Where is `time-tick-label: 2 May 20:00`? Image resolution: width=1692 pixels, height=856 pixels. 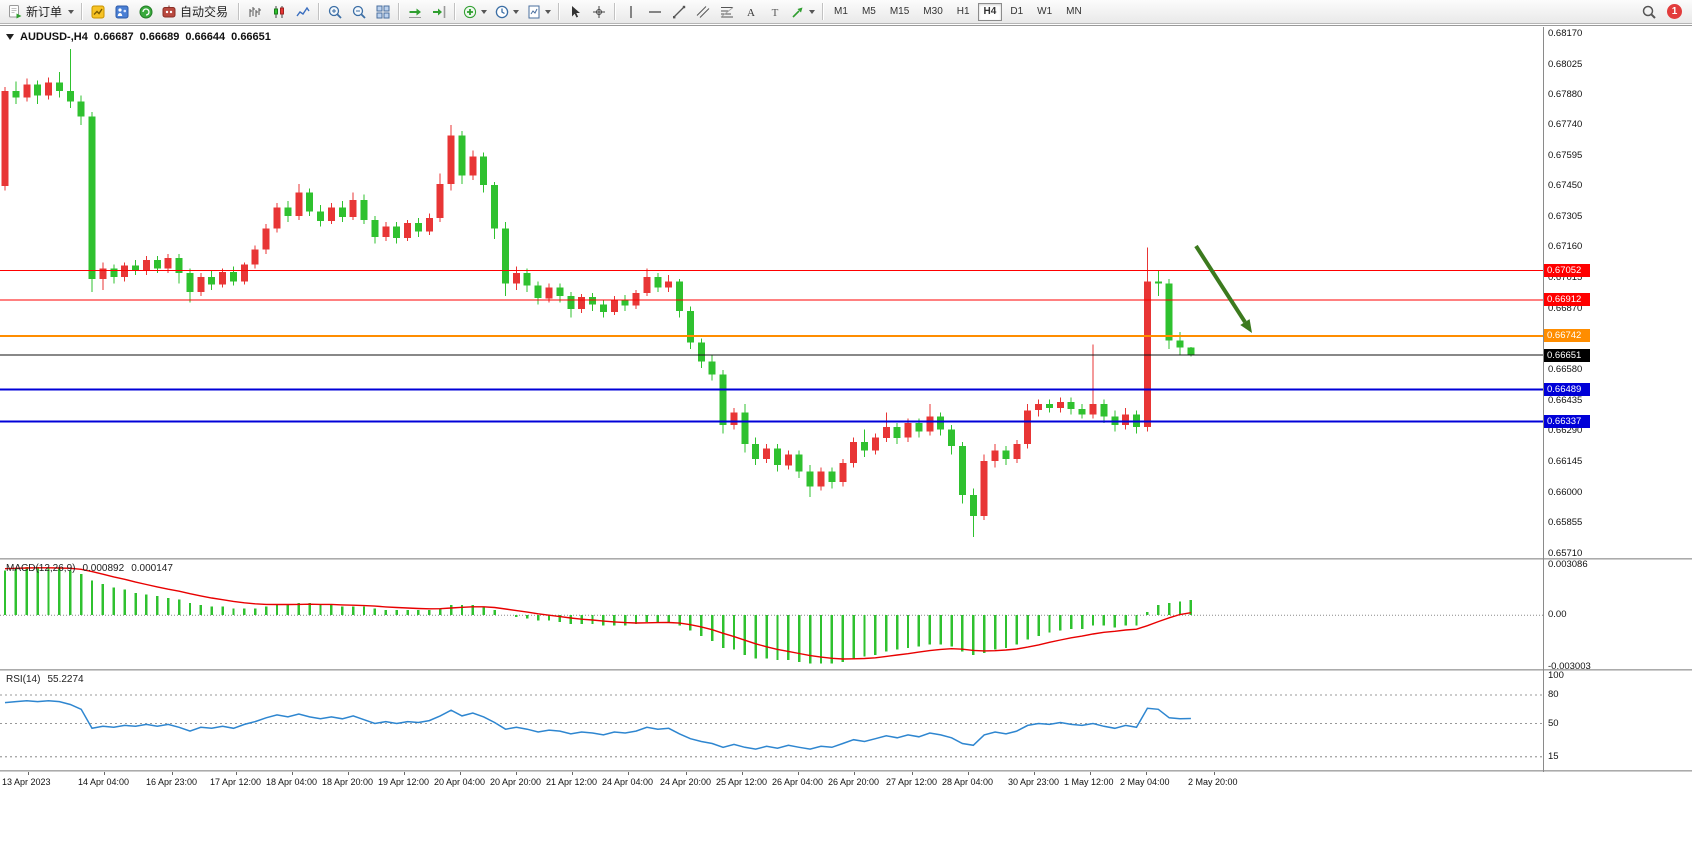
time-tick-label: 2 May 20:00 is located at coordinates (1213, 782).